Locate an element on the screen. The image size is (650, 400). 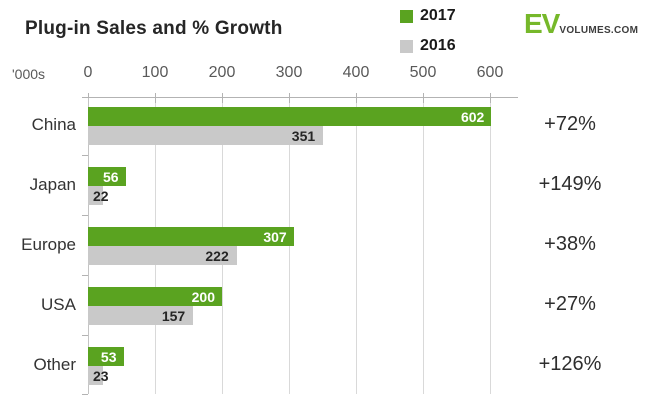
legend-swatch-2016 is located at coordinates (406, 46).